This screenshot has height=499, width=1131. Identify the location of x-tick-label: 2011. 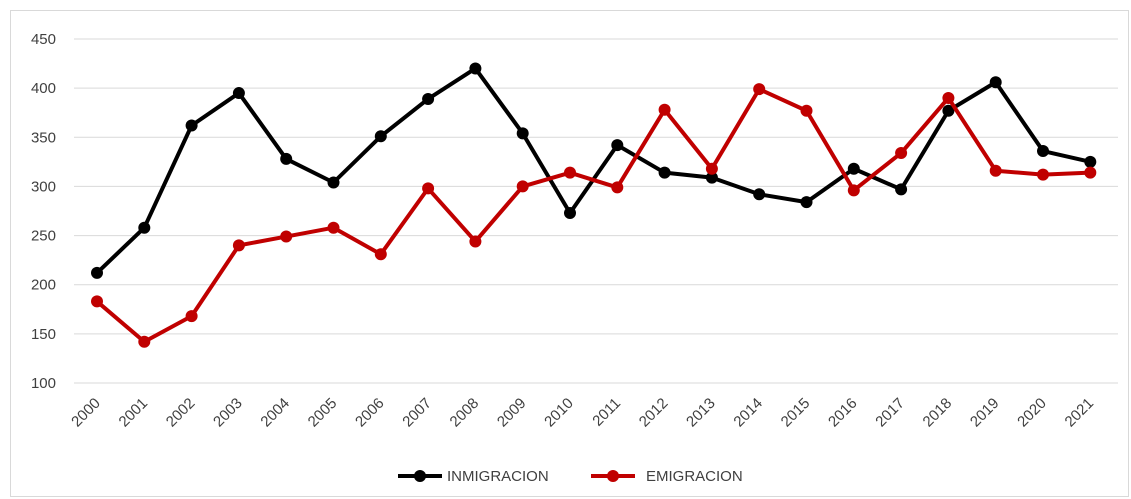
(606, 412).